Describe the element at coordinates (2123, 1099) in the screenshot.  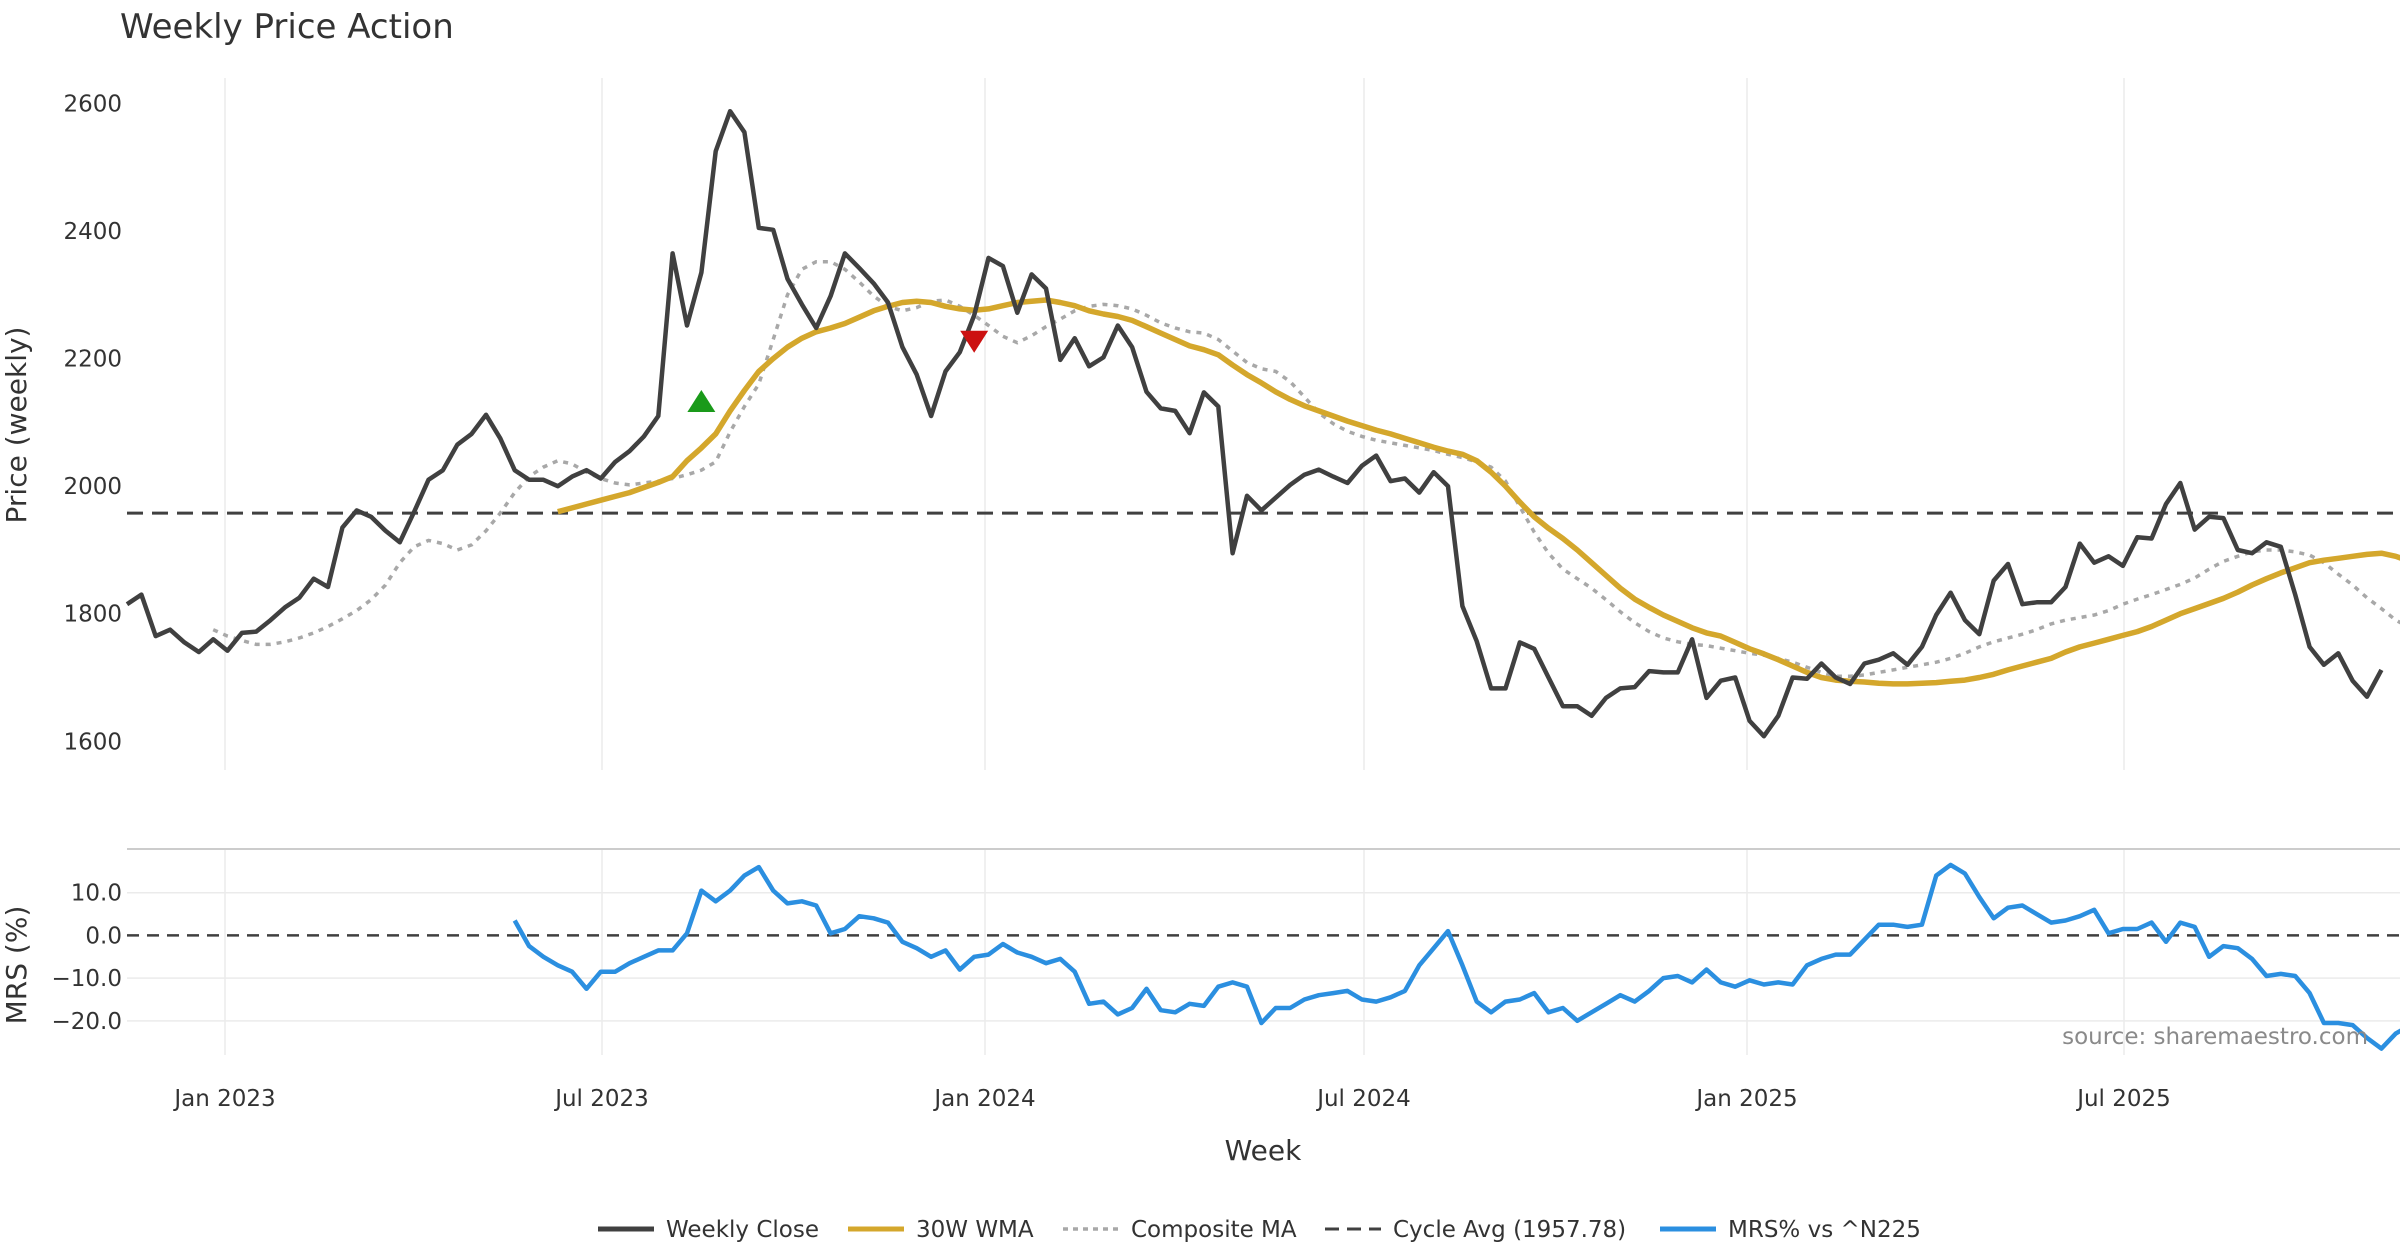
I see `x-tick-label: Jul 2025` at that location.